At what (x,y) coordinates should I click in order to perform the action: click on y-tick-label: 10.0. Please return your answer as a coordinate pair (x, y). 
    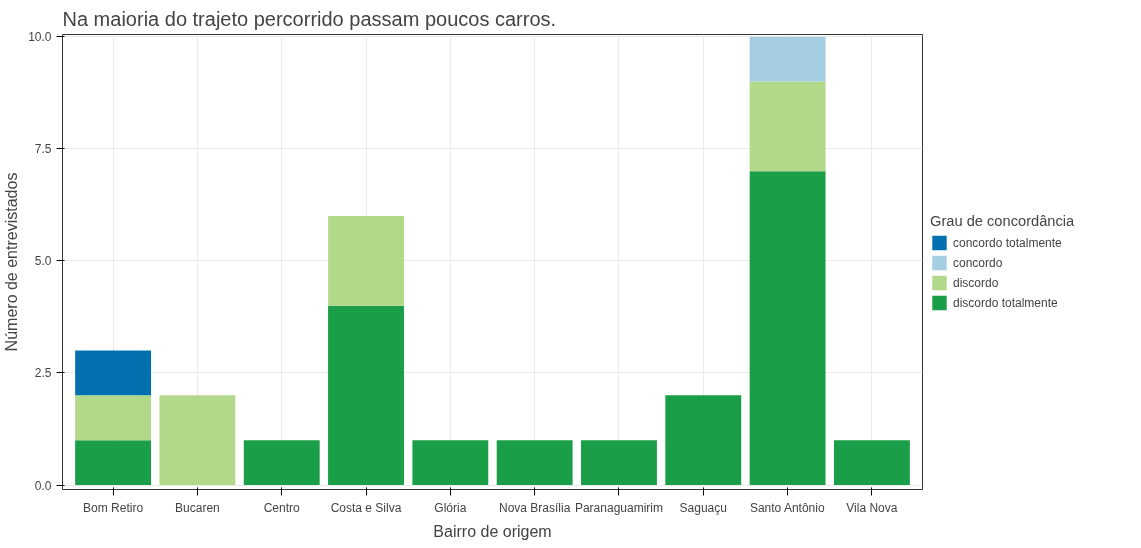
    Looking at the image, I should click on (40, 37).